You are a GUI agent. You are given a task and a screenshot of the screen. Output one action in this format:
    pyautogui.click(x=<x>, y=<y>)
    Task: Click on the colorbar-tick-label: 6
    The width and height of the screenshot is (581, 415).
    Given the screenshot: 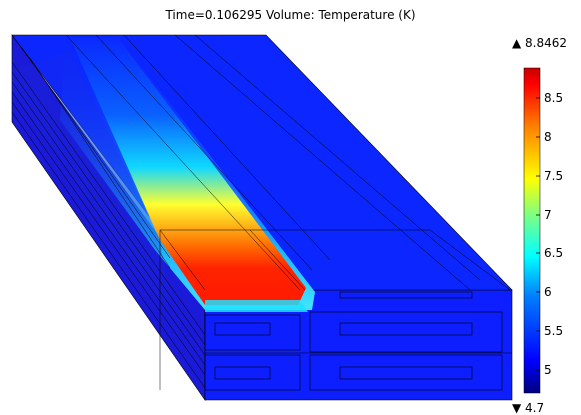 What is the action you would take?
    pyautogui.click(x=548, y=292)
    